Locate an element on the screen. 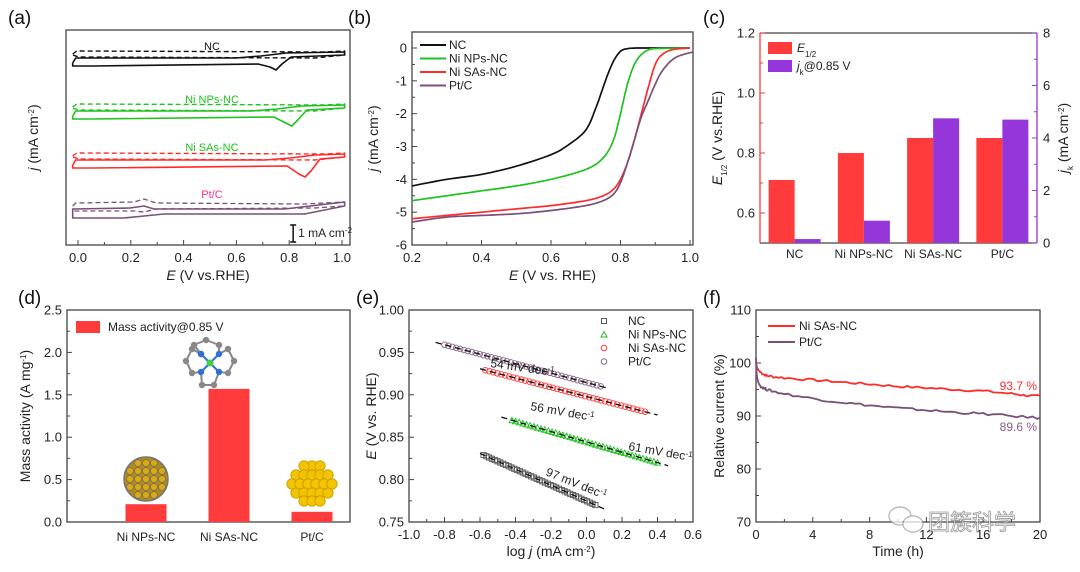 The width and height of the screenshot is (1080, 572). x-axis-label: E (V vs. RHE) is located at coordinates (552, 275).